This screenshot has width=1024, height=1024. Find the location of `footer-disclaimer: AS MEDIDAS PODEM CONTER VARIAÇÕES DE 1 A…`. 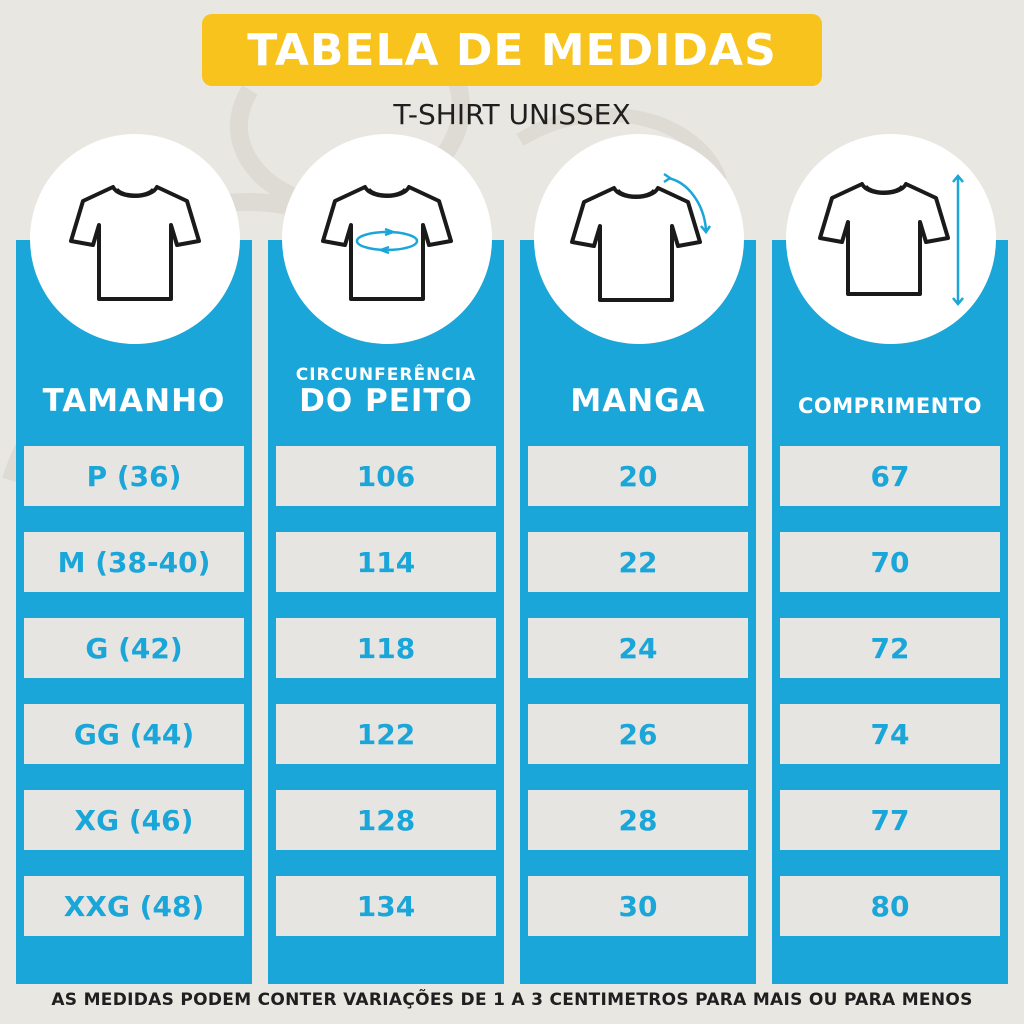

footer-disclaimer: AS MEDIDAS PODEM CONTER VARIAÇÕES DE 1 A… is located at coordinates (512, 1000).